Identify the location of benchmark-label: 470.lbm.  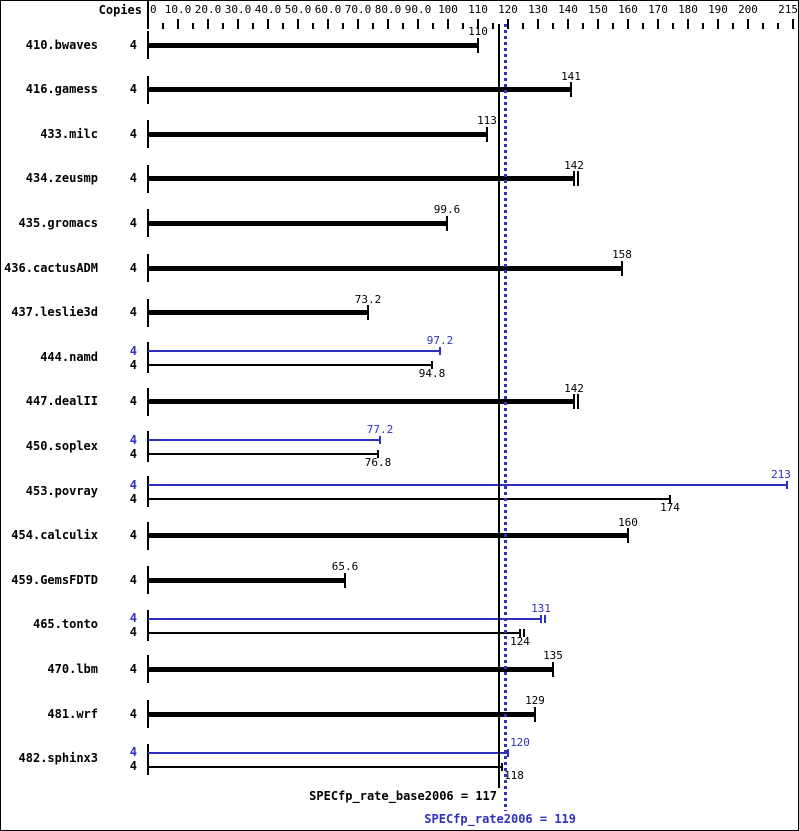
(72, 669).